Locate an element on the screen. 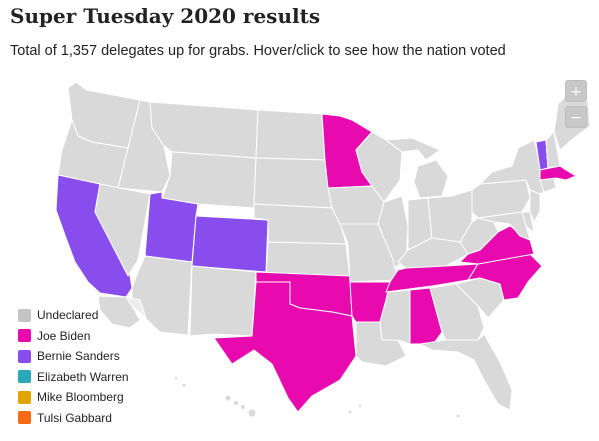 This screenshot has height=441, width=599. legend-label: Tulsi Gabbard is located at coordinates (74, 417).